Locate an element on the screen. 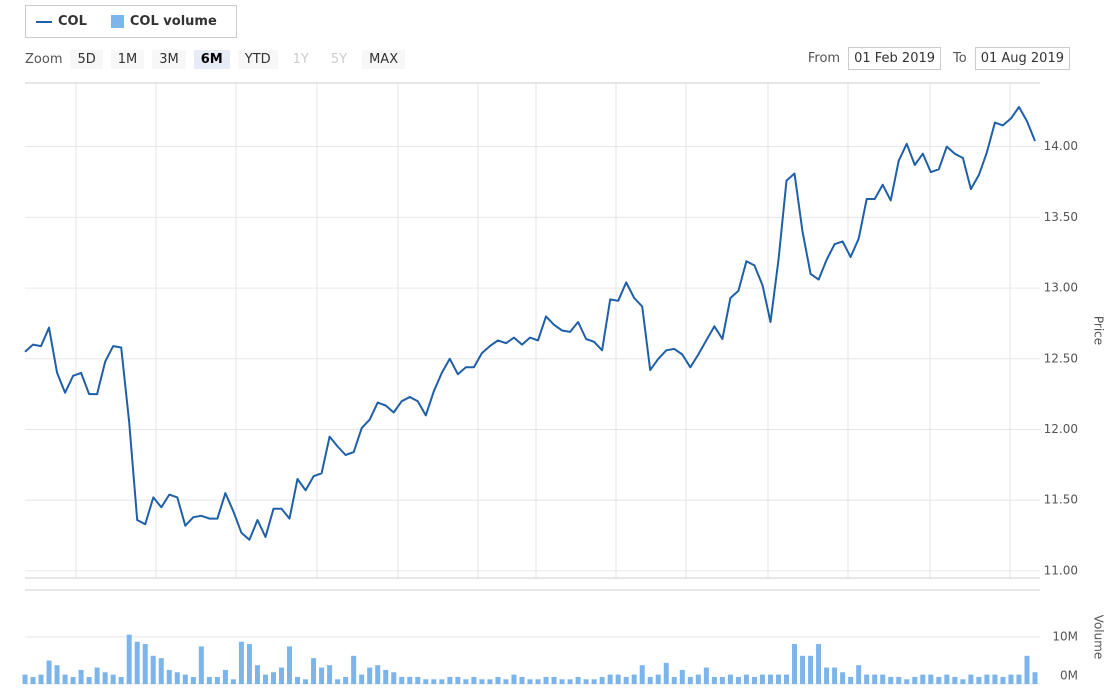 The width and height of the screenshot is (1113, 697). zoom-button: 5D is located at coordinates (86, 59).